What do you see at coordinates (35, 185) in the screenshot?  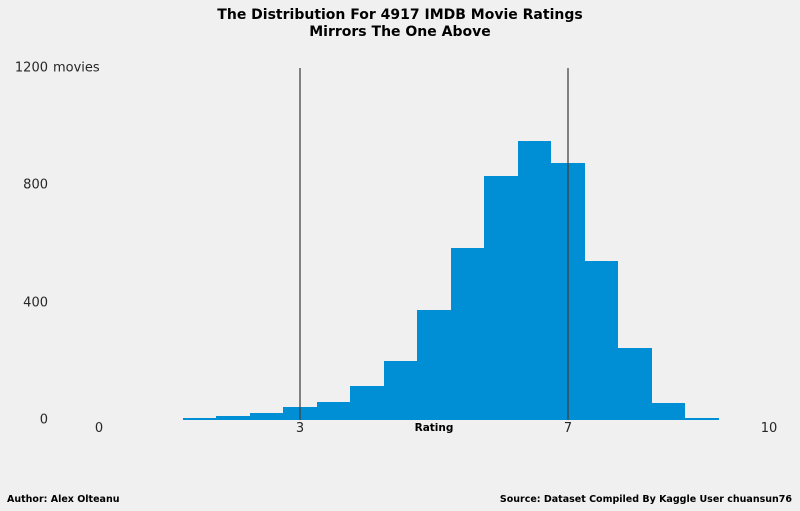 I see `y-tick-label: 800` at bounding box center [35, 185].